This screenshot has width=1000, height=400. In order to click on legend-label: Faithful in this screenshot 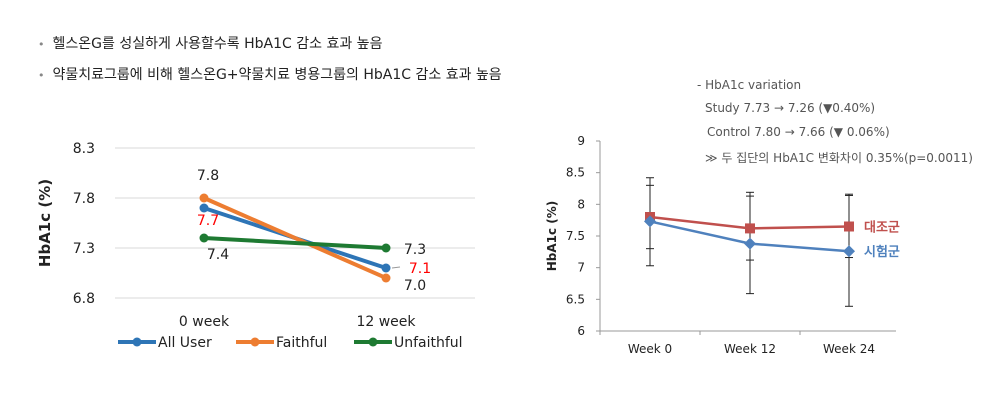, I will do `click(301, 343)`.